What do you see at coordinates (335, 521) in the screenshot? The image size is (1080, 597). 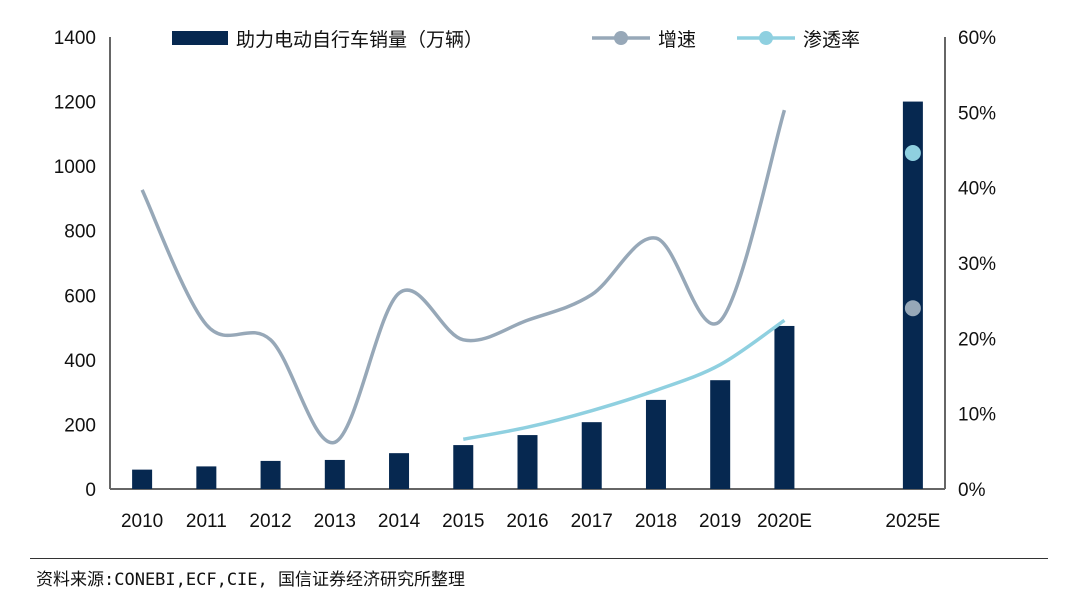 I see `x-tick-label: 2013` at bounding box center [335, 521].